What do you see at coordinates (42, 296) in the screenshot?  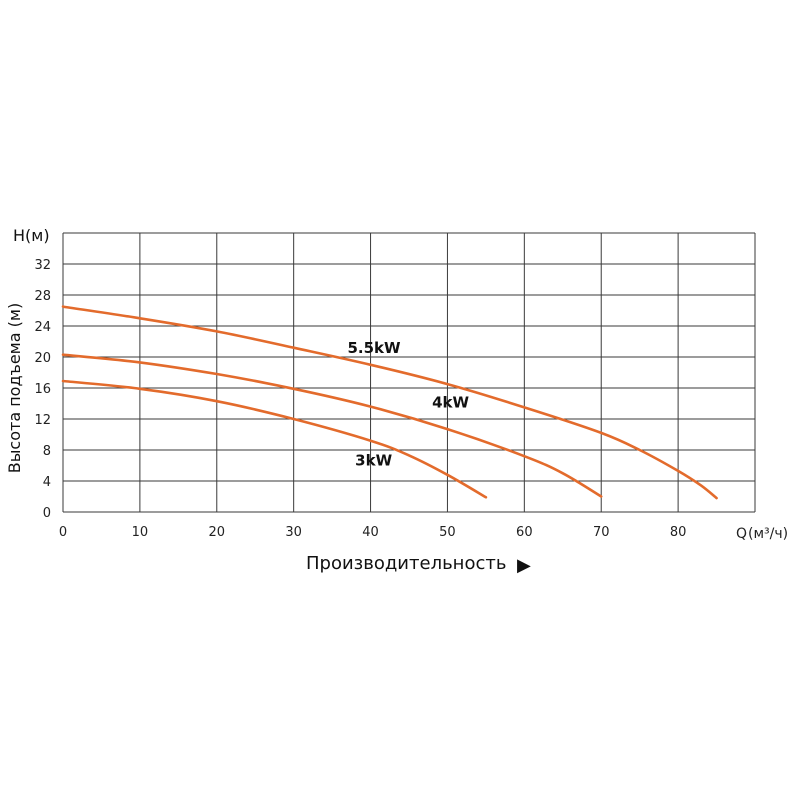 I see `y-tick-label: 28` at bounding box center [42, 296].